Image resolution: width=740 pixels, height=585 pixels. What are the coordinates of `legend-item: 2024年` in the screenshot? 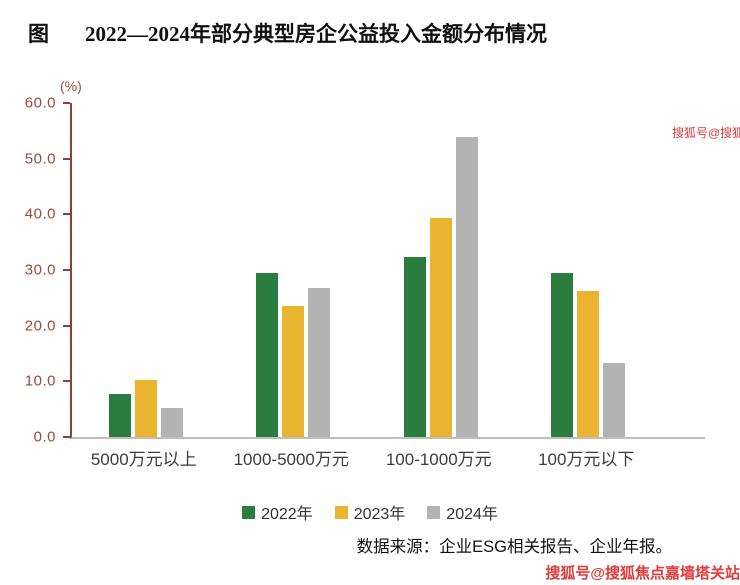 It's located at (462, 512).